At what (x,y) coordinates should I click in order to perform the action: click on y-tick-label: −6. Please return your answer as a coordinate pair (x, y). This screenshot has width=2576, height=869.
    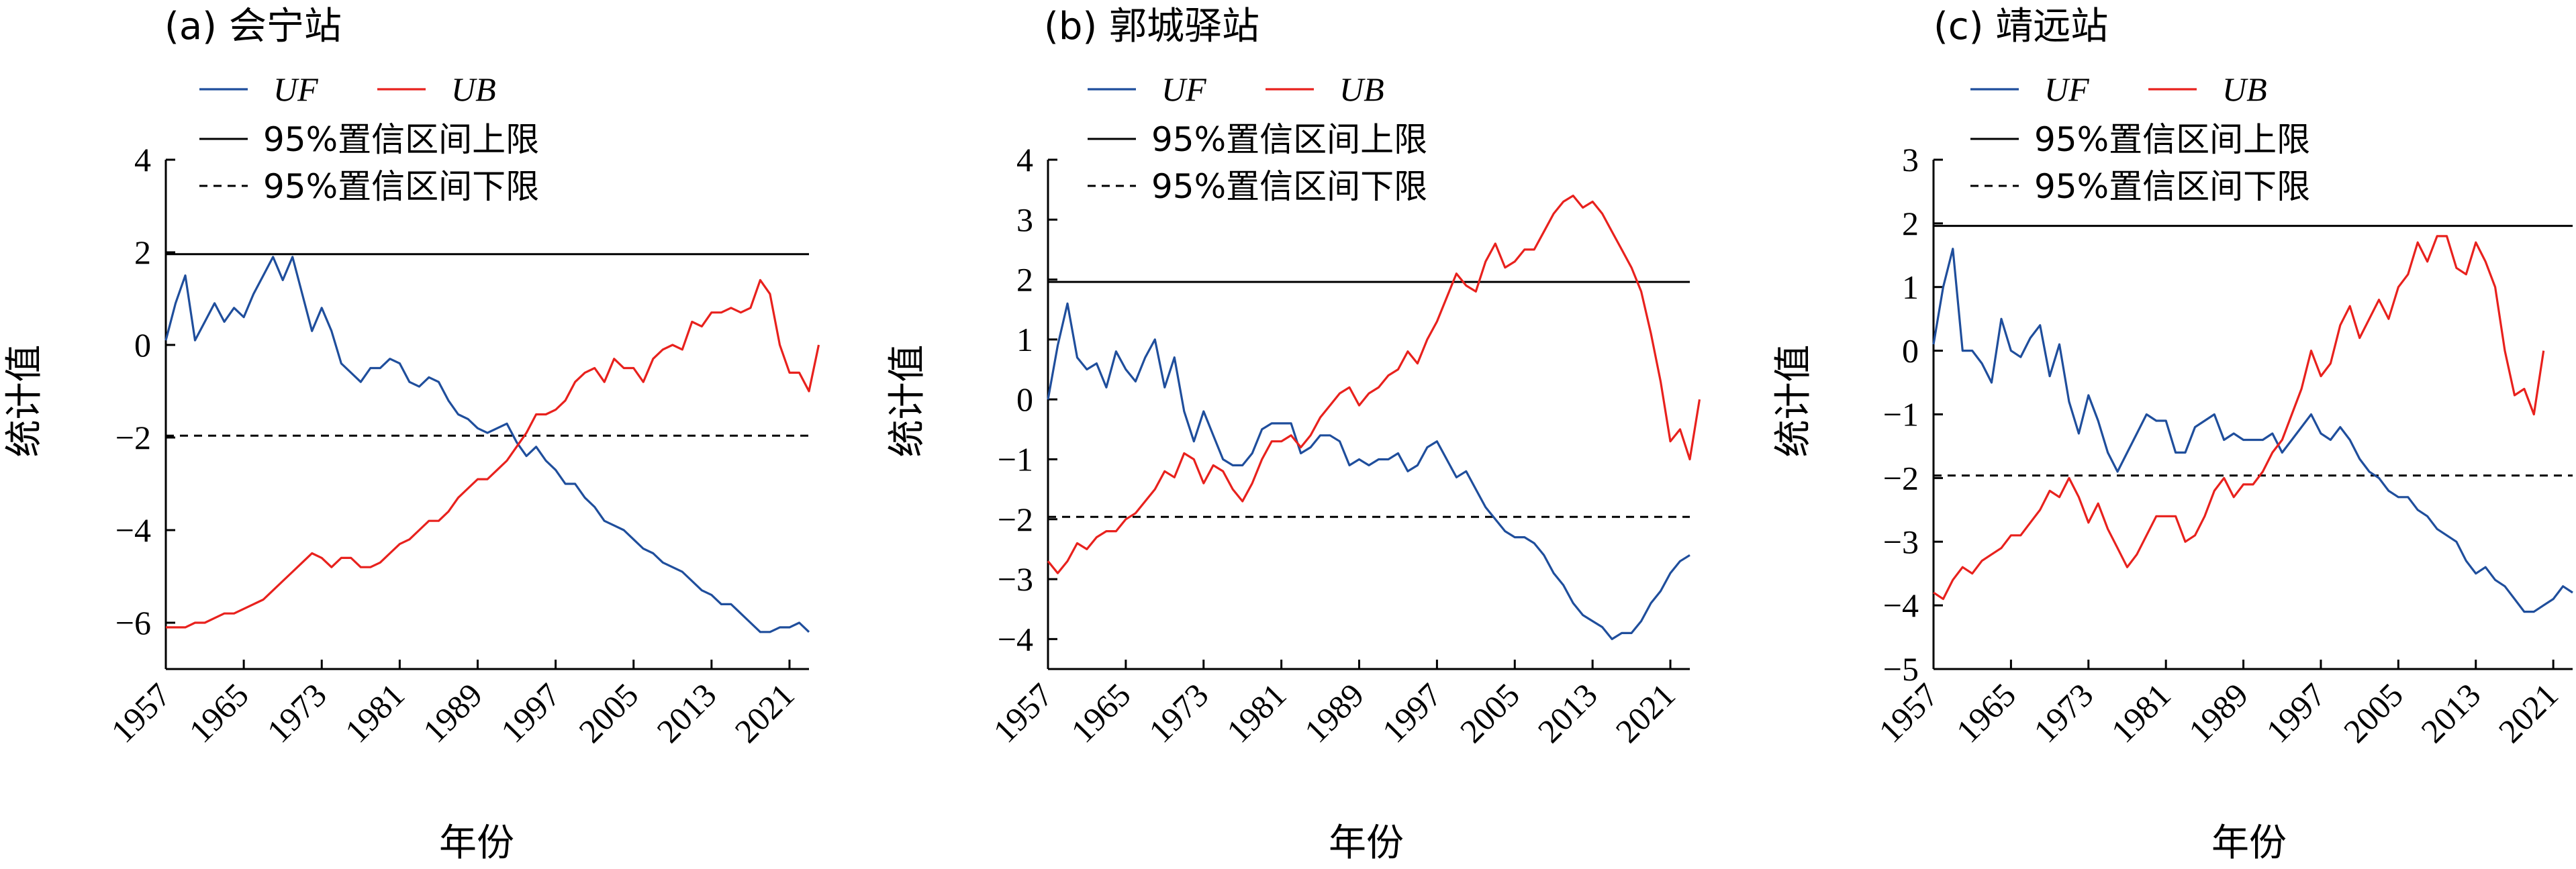
    Looking at the image, I should click on (133, 623).